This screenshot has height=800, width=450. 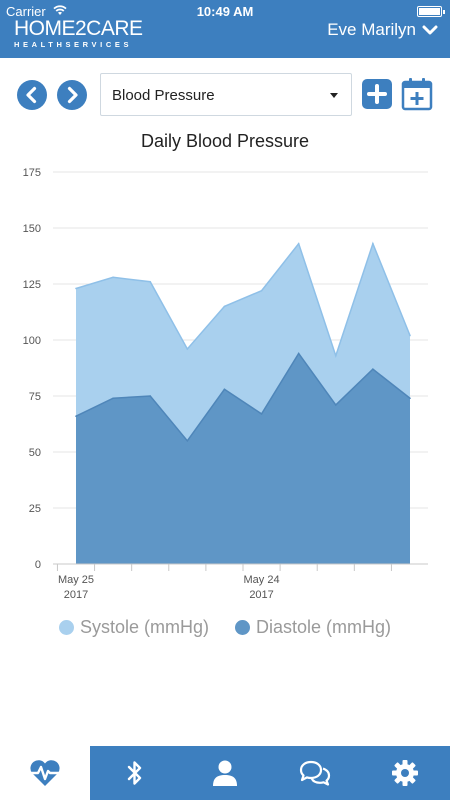 What do you see at coordinates (32, 341) in the screenshot?
I see `y-tick-label: 100` at bounding box center [32, 341].